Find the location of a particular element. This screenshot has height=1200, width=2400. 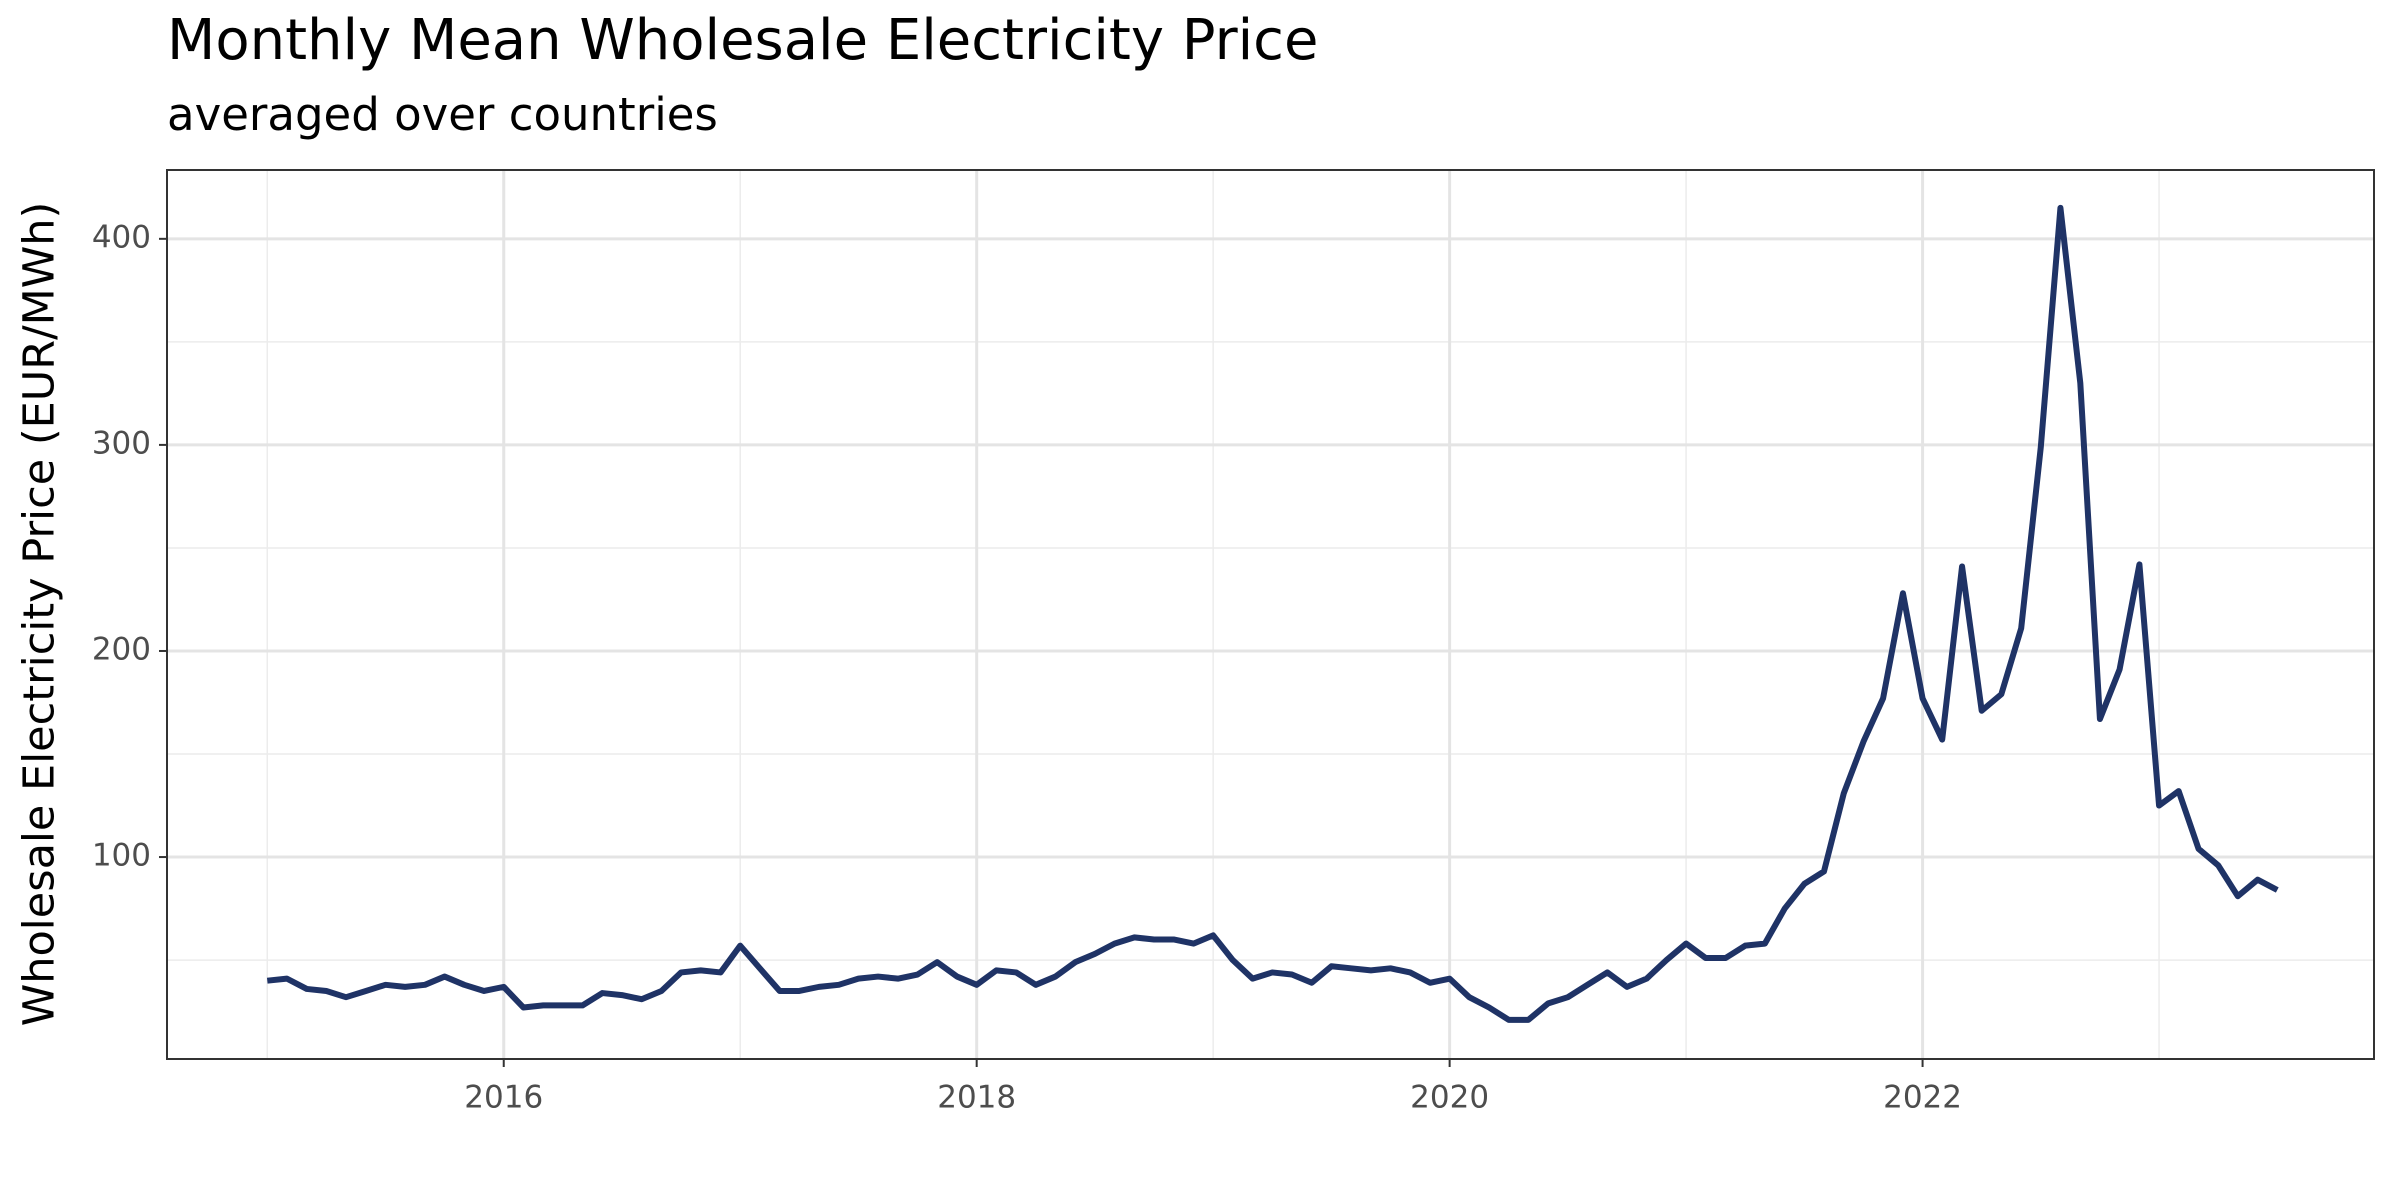

x-tick-label: 2018 is located at coordinates (976, 1098).